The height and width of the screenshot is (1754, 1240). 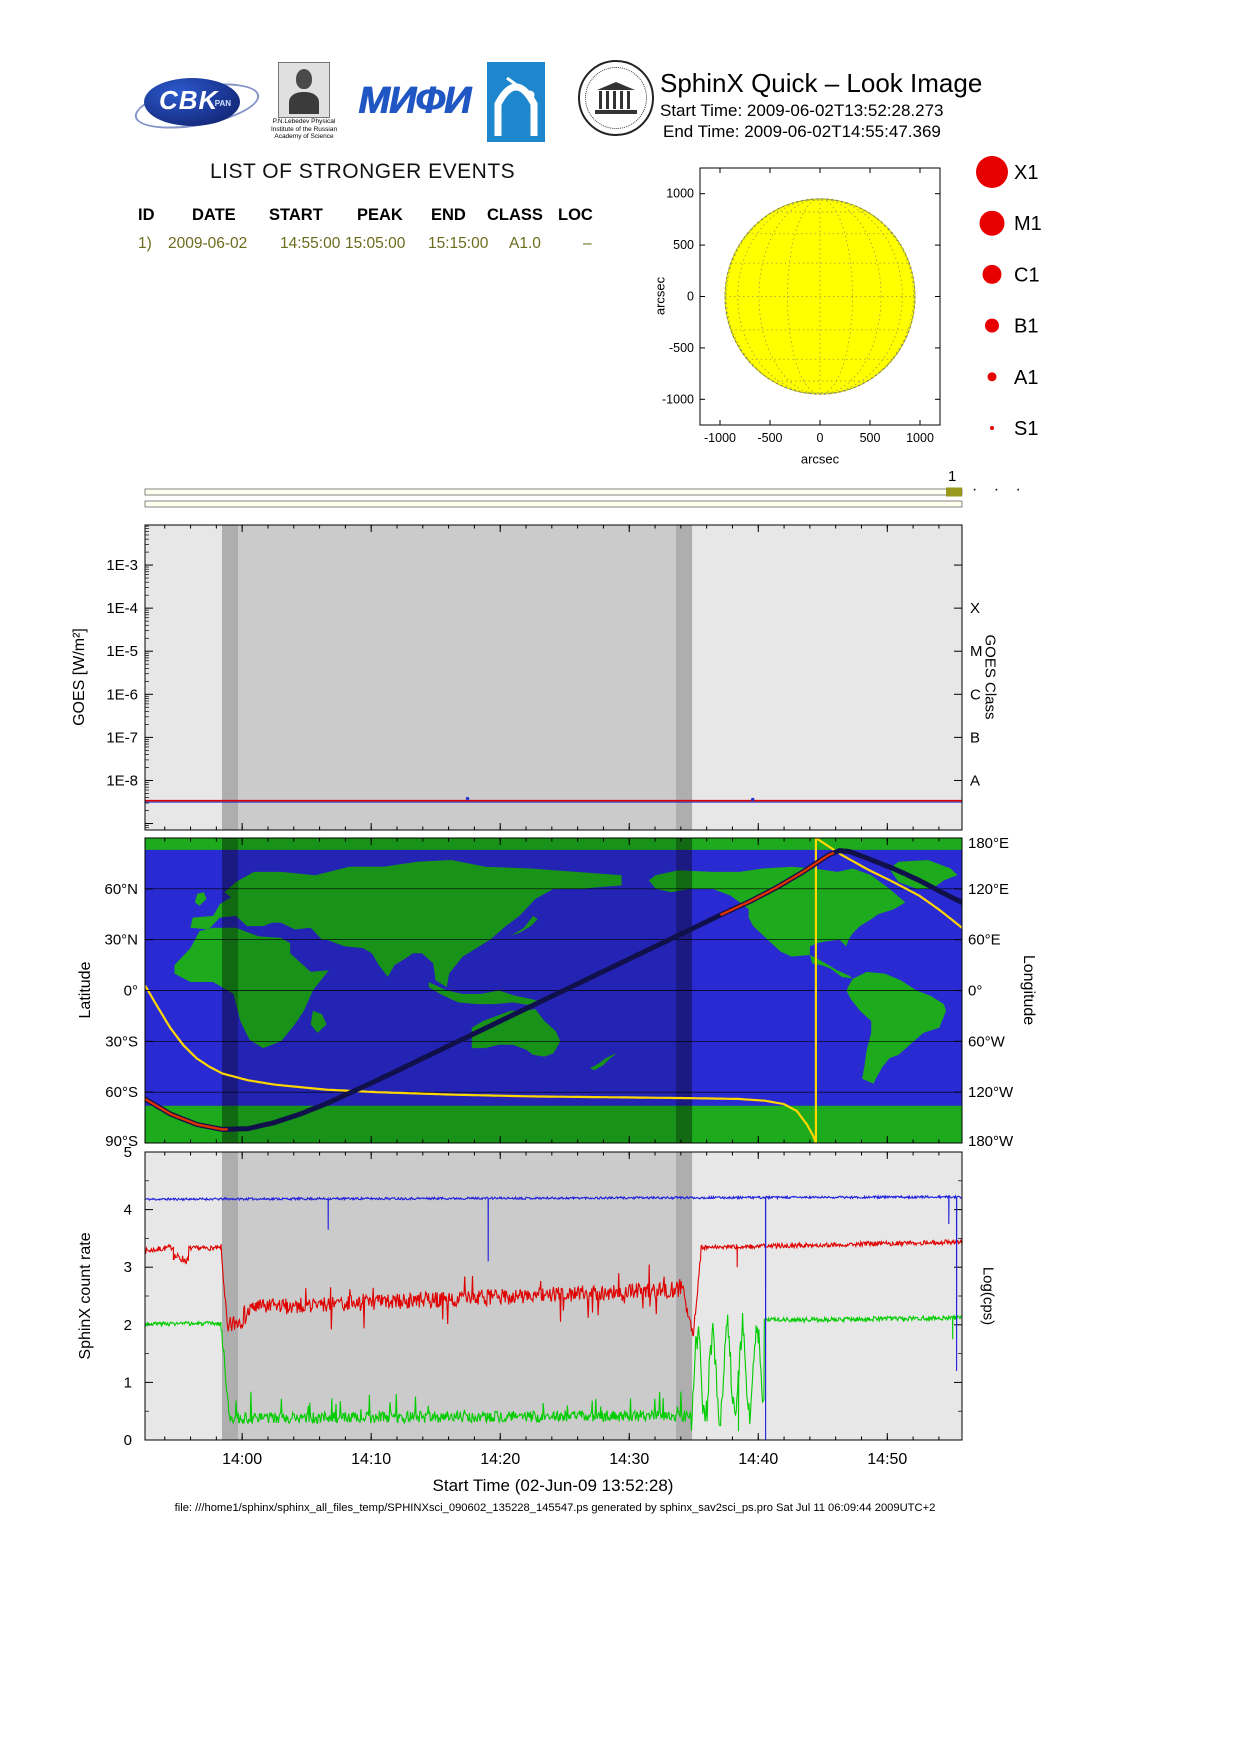 I want to click on seal-building-columns, so click(x=616, y=100).